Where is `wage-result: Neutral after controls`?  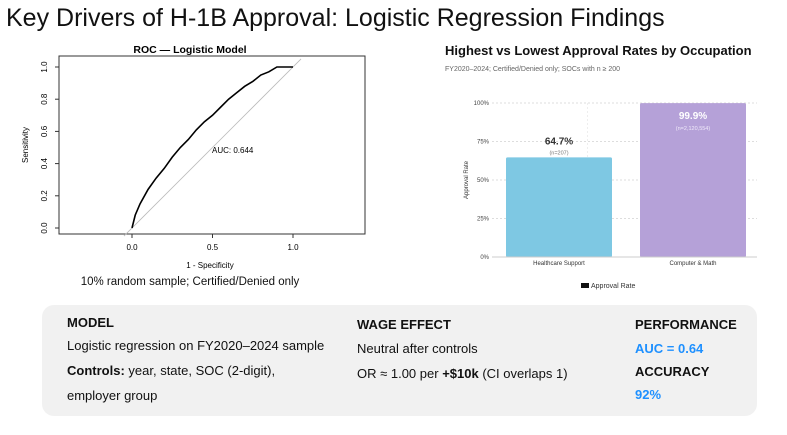 wage-result: Neutral after controls is located at coordinates (417, 348).